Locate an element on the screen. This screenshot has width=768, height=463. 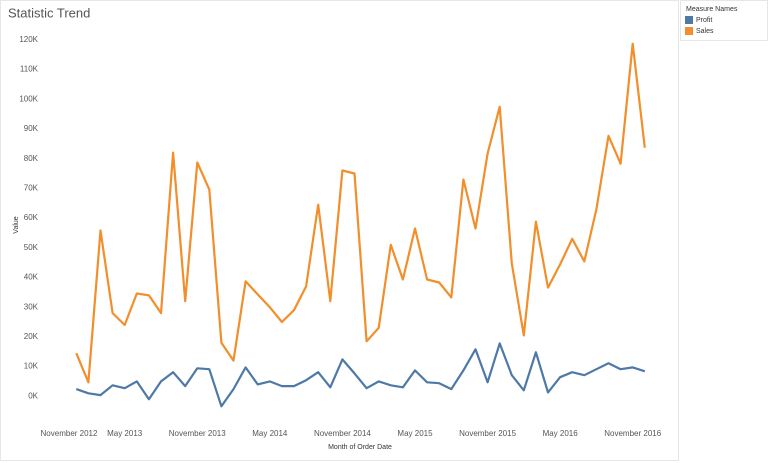
y-tick-label: 80K is located at coordinates (31, 158).